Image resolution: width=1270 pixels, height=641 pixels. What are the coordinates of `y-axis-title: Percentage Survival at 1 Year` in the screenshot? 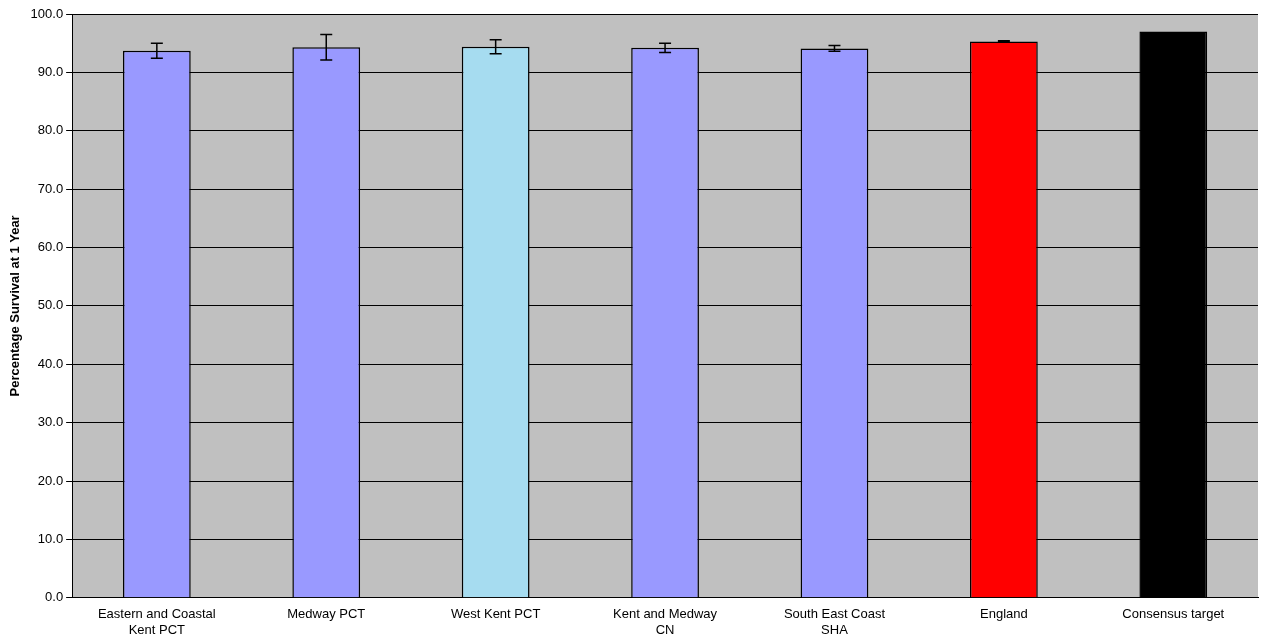 It's located at (15, 306).